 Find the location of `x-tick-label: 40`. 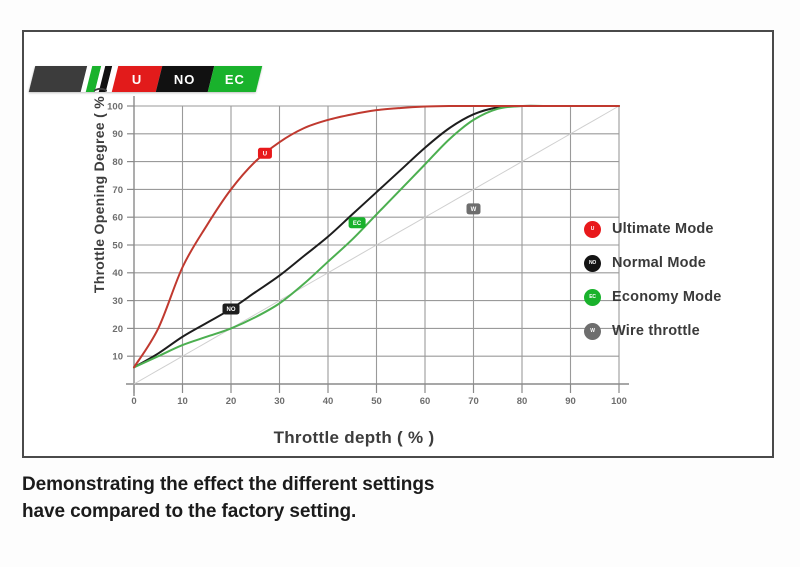

x-tick-label: 40 is located at coordinates (328, 401).